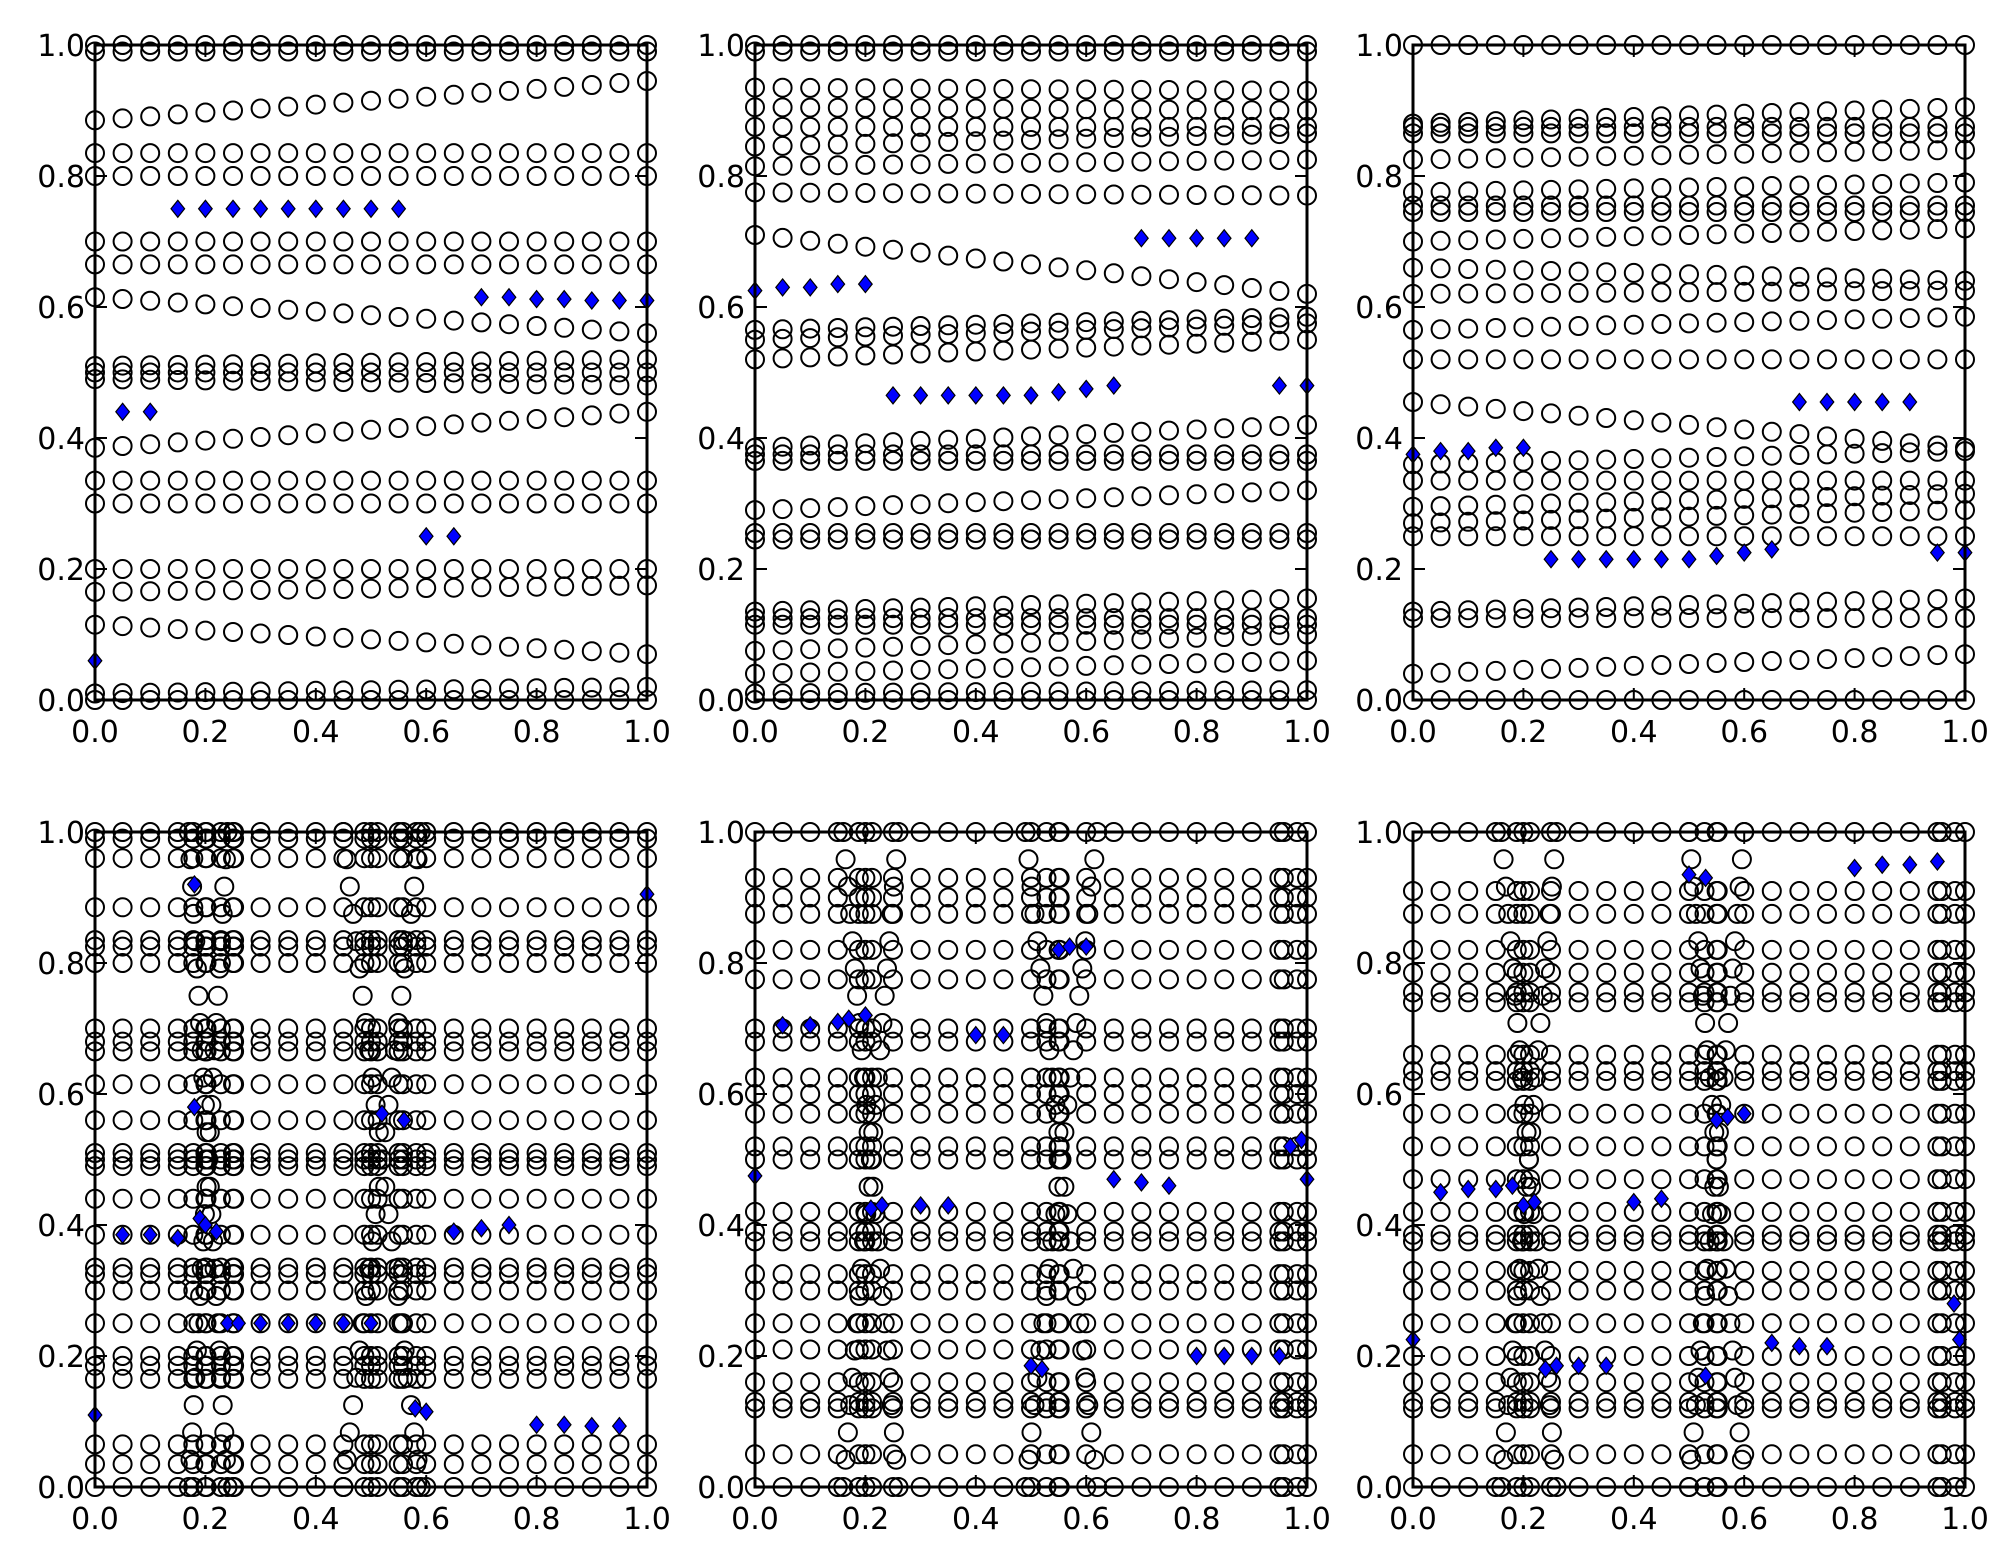  What do you see at coordinates (1744, 1519) in the screenshot?
I see `x-tick-label: 0.6` at bounding box center [1744, 1519].